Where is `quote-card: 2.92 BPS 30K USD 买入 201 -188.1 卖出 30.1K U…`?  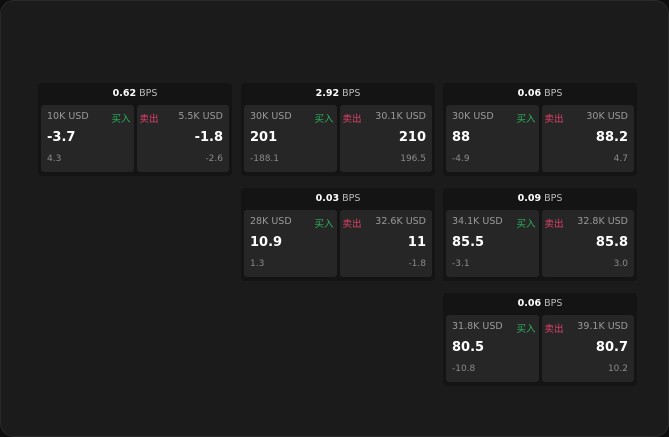 quote-card: 2.92 BPS 30K USD 买入 201 -188.1 卖出 30.1K U… is located at coordinates (338, 129).